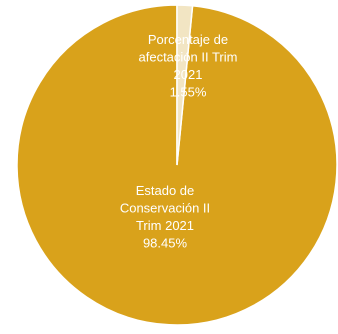  Describe the element at coordinates (165, 217) in the screenshot. I see `label-conservacion: Estado de Conservación II Trim 2021 98.45%` at that location.